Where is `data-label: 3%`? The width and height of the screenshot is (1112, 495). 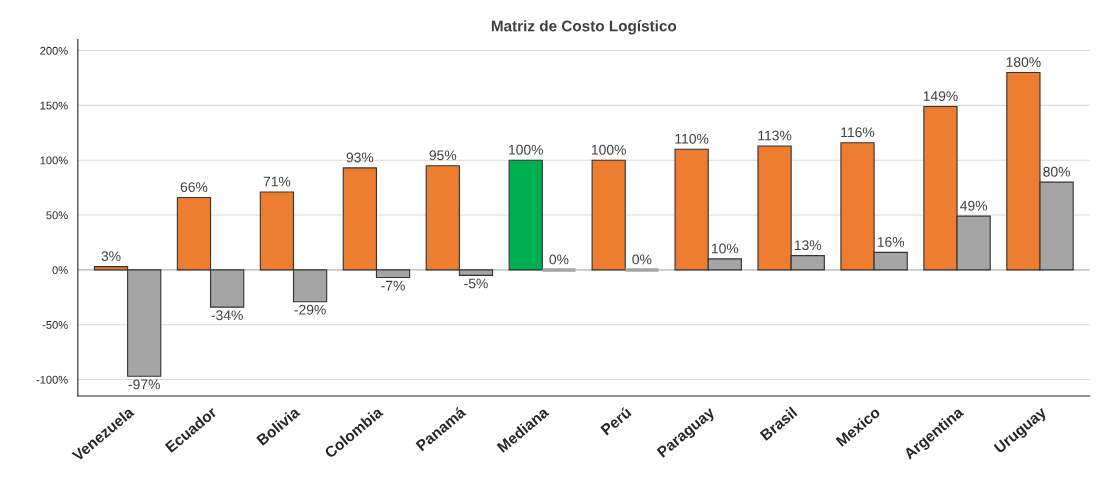 data-label: 3% is located at coordinates (111, 256).